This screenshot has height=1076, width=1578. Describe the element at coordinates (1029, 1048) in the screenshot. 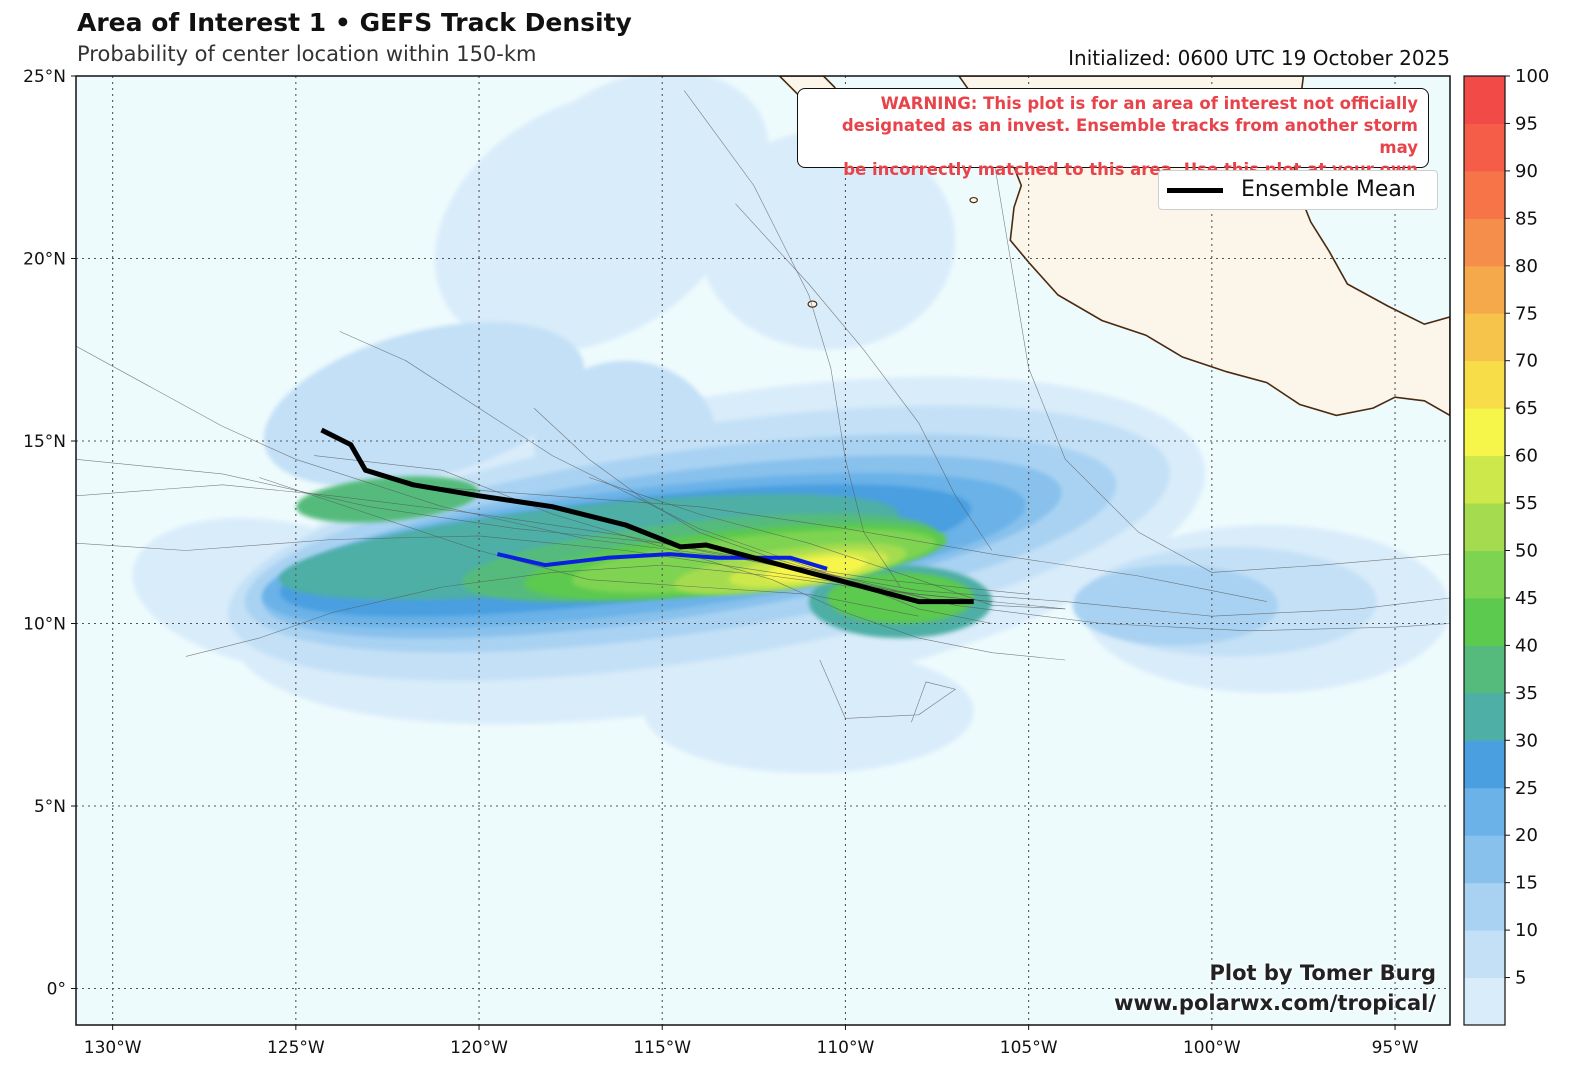

I see `lon-tick-label: 105°W` at that location.